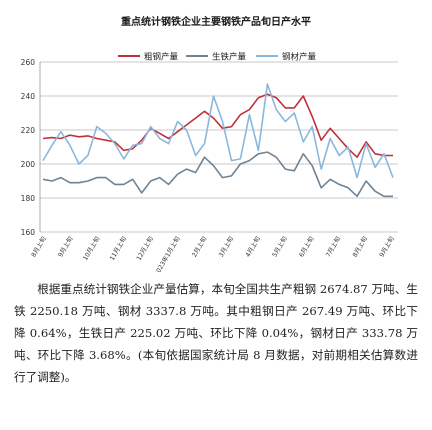 The height and width of the screenshot is (430, 432). What do you see at coordinates (229, 57) in the screenshot?
I see `legend-label-2: 生铁产量` at bounding box center [229, 57].